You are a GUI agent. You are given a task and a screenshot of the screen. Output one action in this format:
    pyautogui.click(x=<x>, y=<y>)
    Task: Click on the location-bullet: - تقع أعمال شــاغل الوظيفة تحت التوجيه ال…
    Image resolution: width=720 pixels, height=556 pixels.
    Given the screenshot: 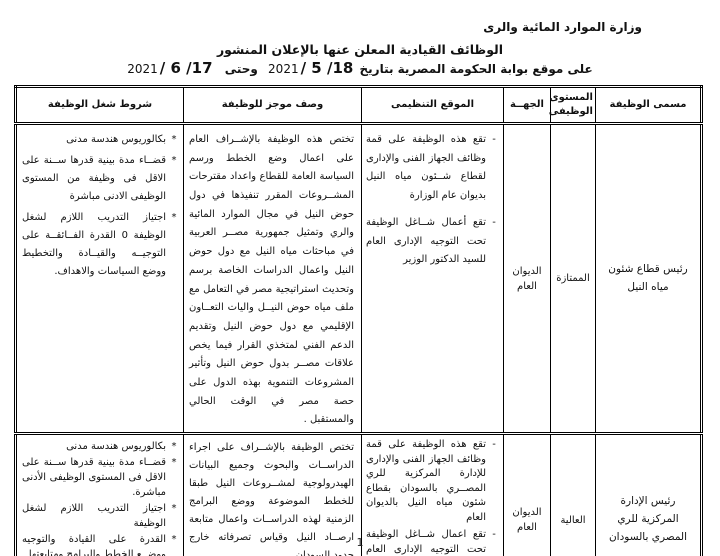 What is the action you would take?
    pyautogui.click(x=431, y=242)
    